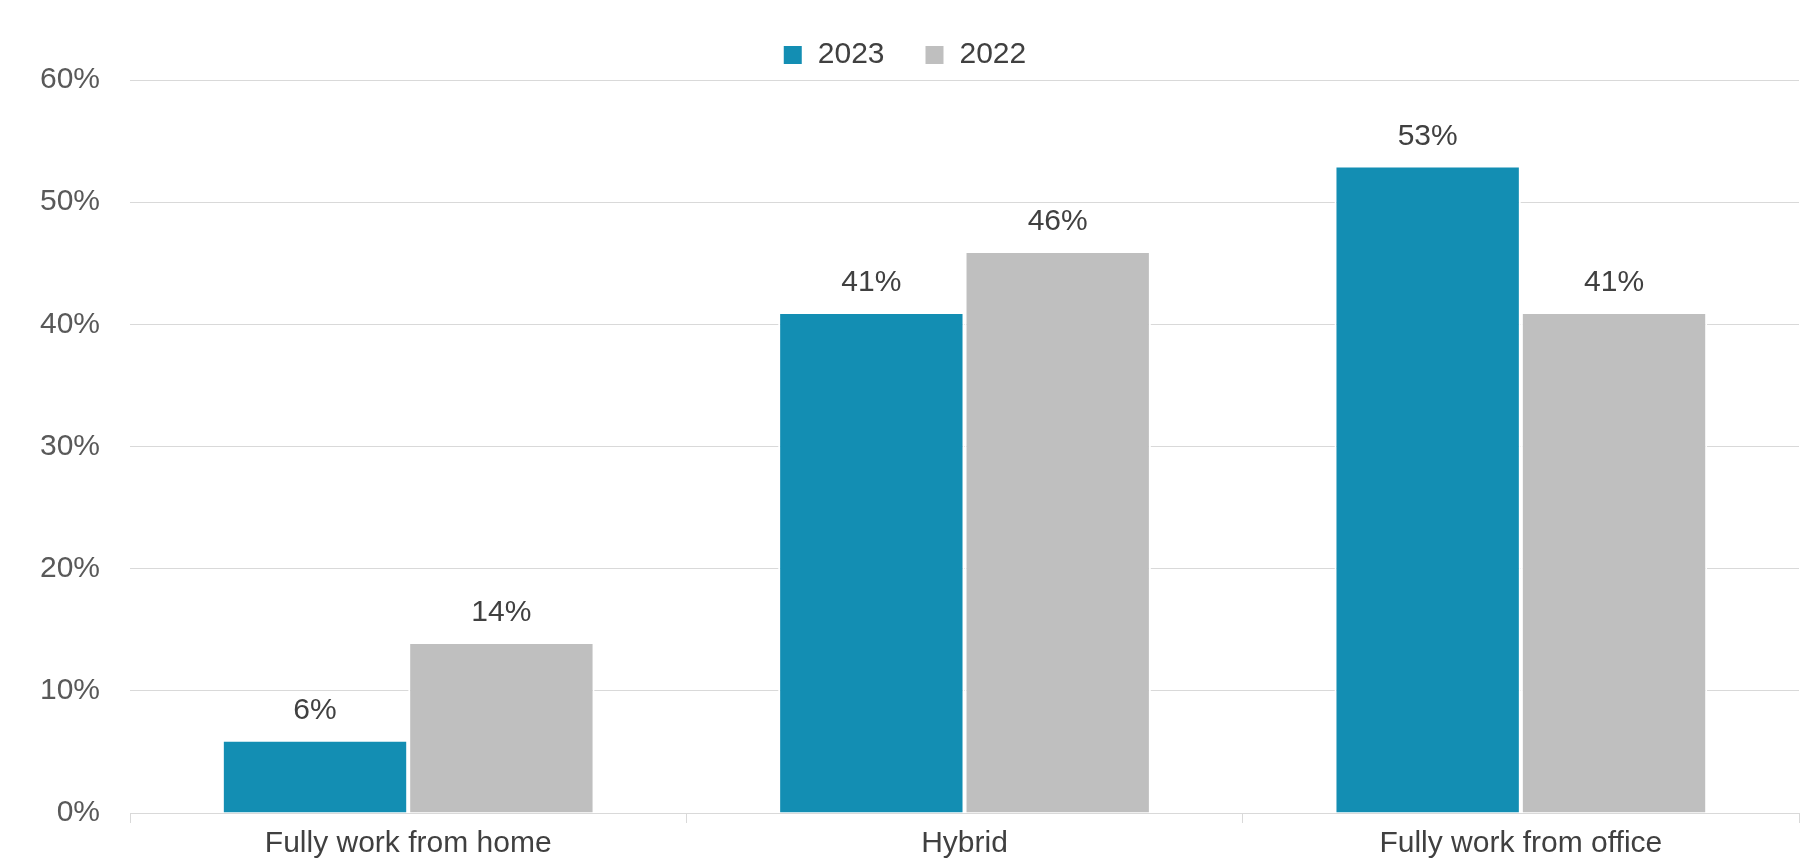 This screenshot has width=1814, height=865. What do you see at coordinates (408, 842) in the screenshot?
I see `x-tick-label: Fully work from home` at bounding box center [408, 842].